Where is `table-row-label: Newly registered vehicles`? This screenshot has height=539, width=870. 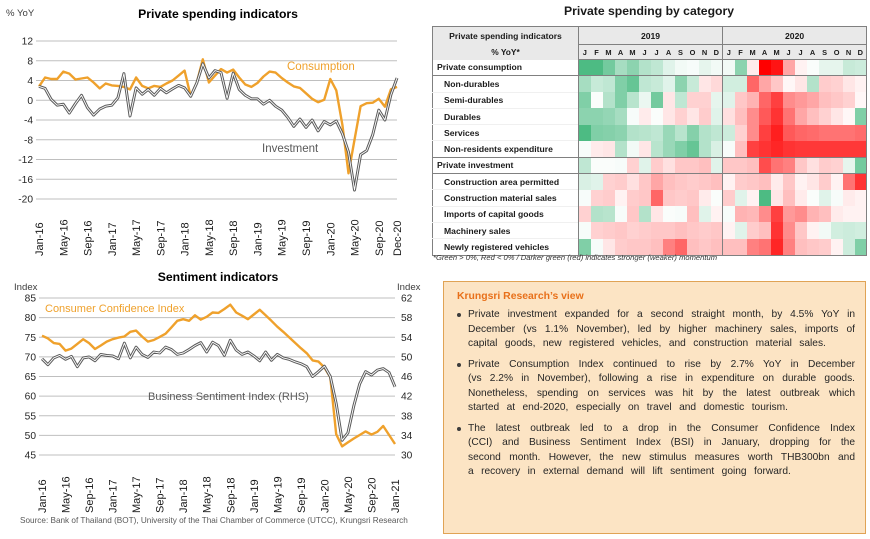
table-row-label: Newly registered vehicles is located at coordinates (505, 247).